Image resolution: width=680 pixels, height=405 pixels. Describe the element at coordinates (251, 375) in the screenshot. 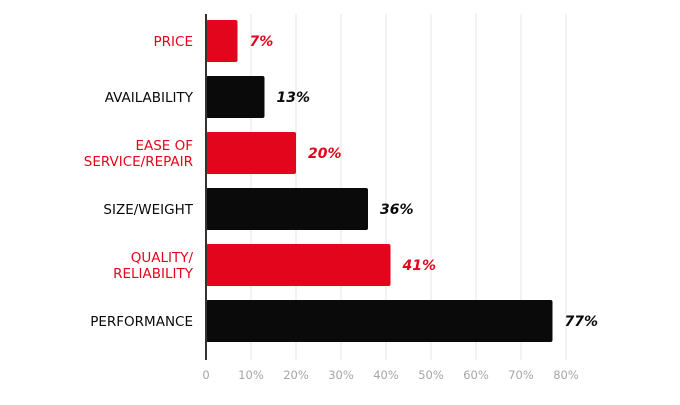

I see `x-tick-label: 10%` at that location.